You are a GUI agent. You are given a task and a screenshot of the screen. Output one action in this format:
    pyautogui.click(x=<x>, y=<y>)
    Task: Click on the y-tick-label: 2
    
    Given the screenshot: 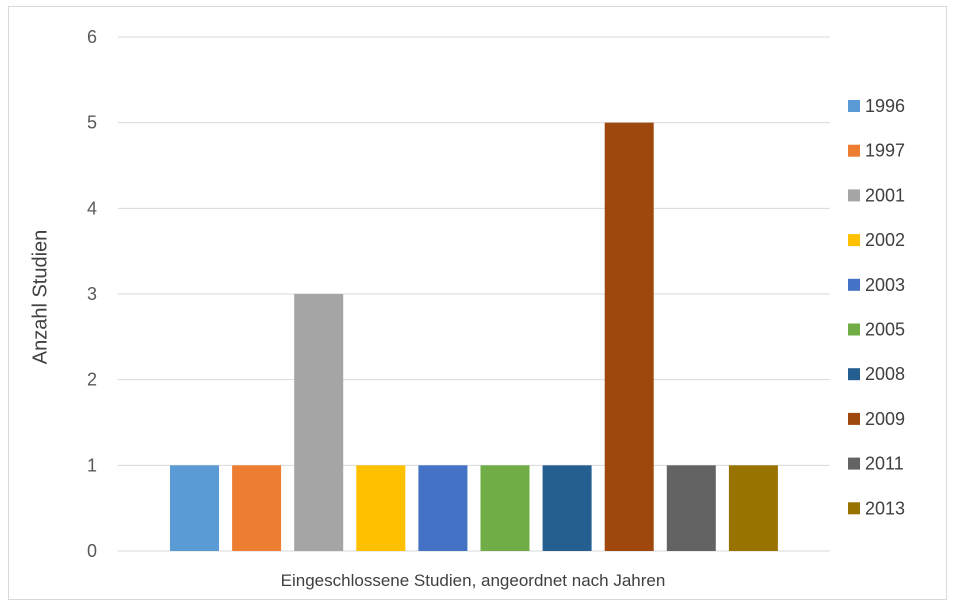 What is the action you would take?
    pyautogui.click(x=92, y=380)
    